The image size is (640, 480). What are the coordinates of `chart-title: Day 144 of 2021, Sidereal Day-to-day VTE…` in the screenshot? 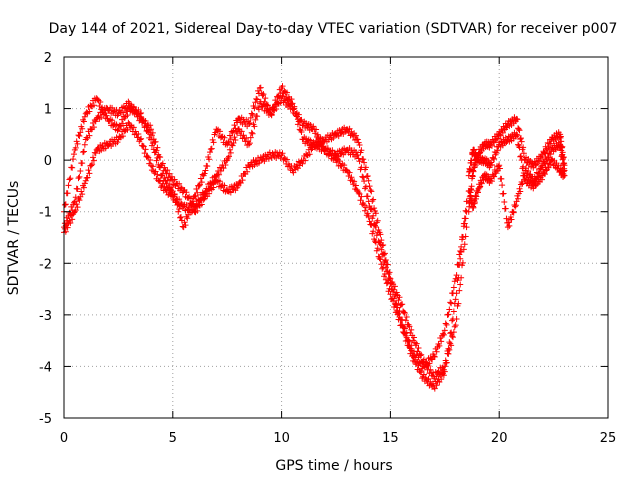 It's located at (333, 29).